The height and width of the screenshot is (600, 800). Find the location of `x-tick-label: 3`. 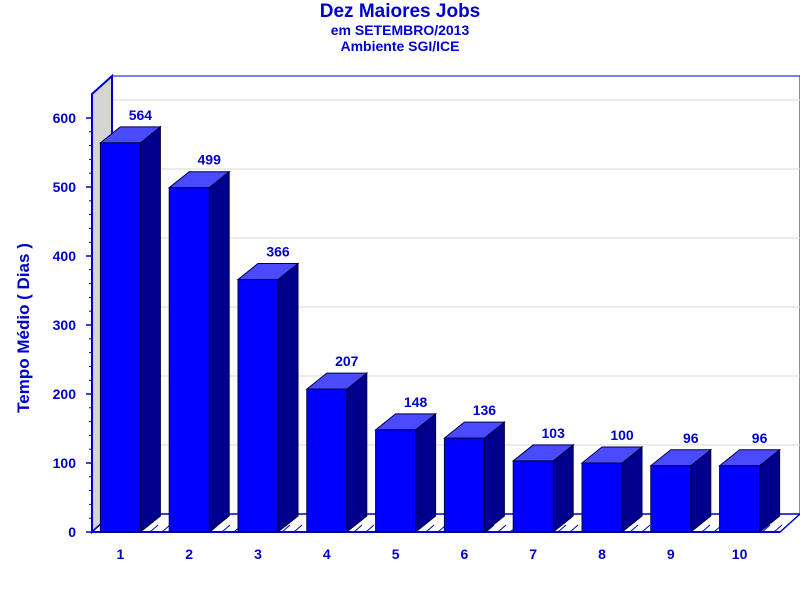

x-tick-label: 3 is located at coordinates (258, 554).